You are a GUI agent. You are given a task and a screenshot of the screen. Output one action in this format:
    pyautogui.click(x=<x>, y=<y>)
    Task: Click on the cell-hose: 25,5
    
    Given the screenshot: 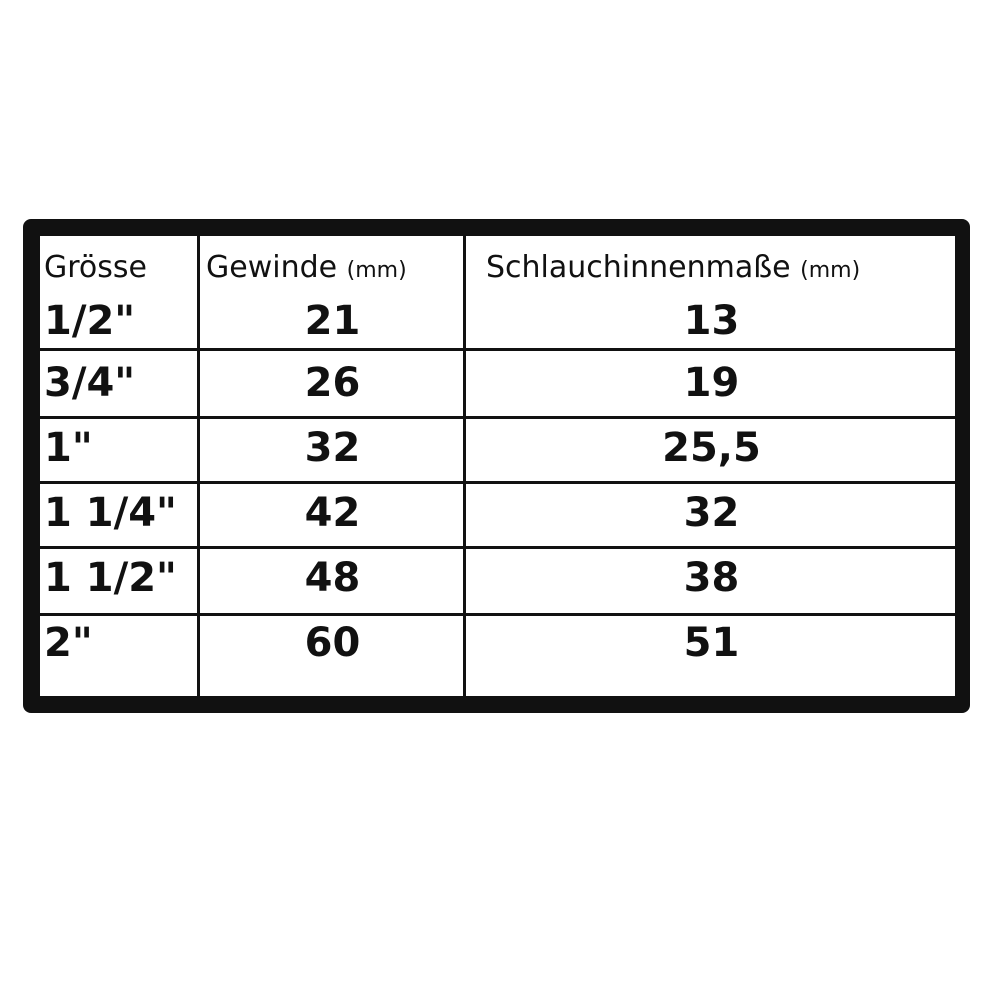 What is the action you would take?
    pyautogui.click(x=711, y=448)
    